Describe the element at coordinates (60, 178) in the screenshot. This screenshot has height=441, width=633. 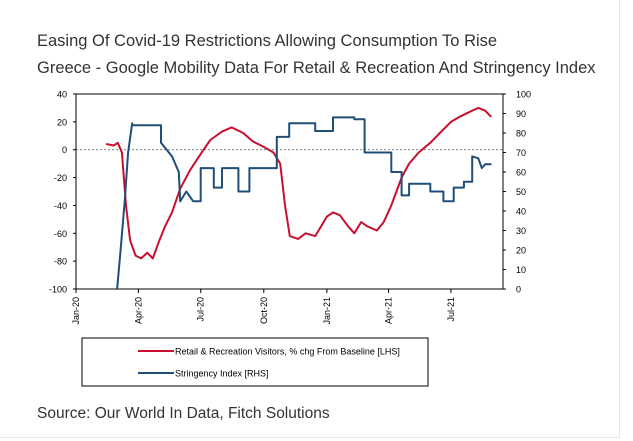
I see `y-left-tick-label: -20` at that location.